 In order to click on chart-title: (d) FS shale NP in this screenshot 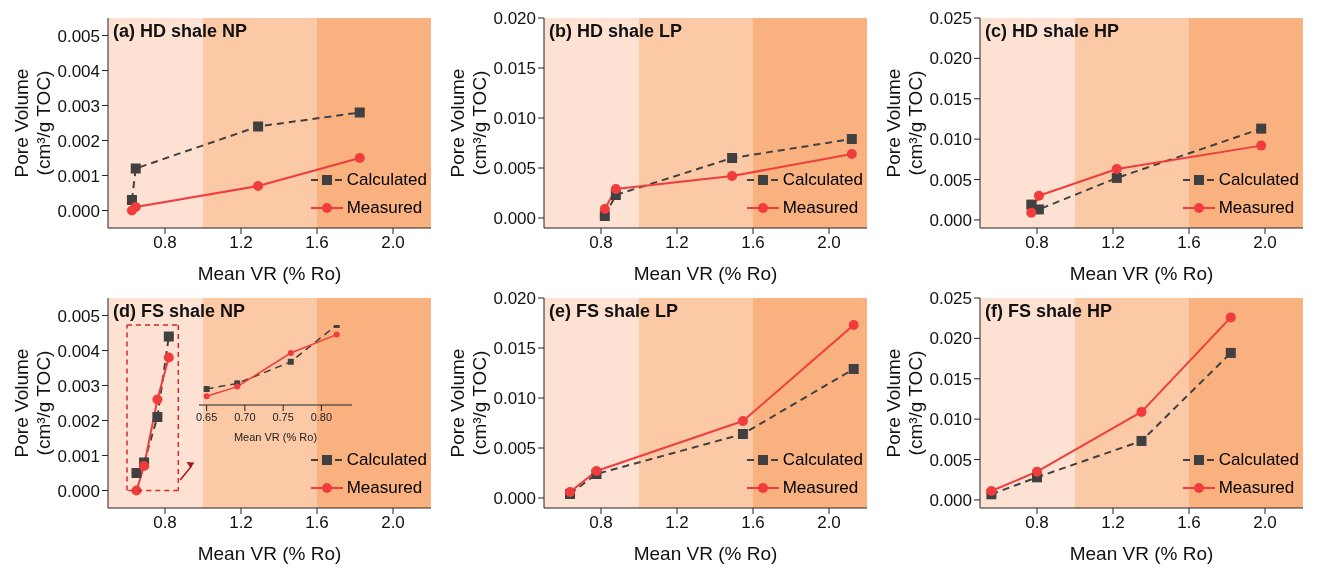, I will do `click(179, 311)`.